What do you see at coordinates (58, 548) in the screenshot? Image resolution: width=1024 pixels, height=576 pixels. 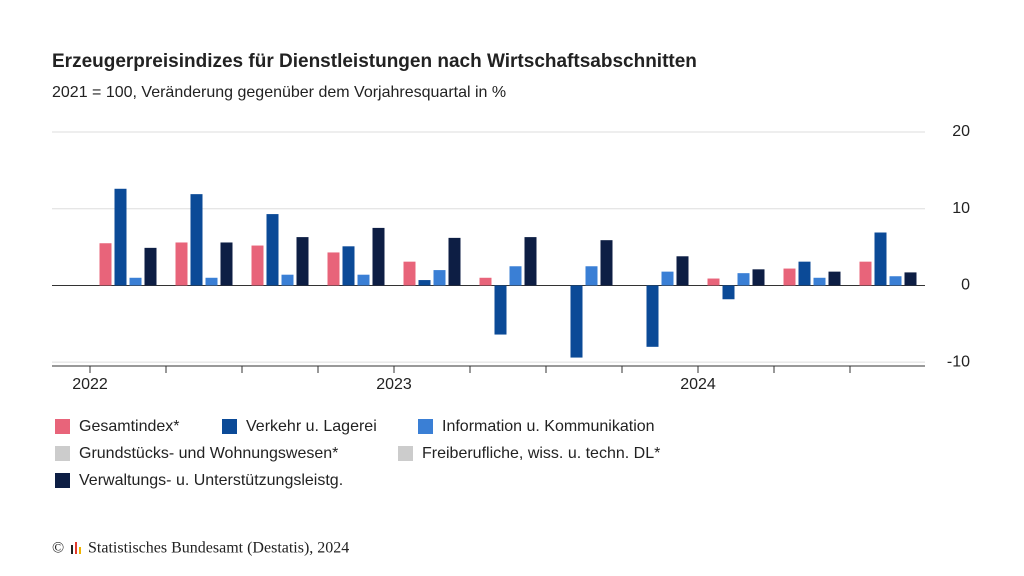 I see `copyright: ©` at bounding box center [58, 548].